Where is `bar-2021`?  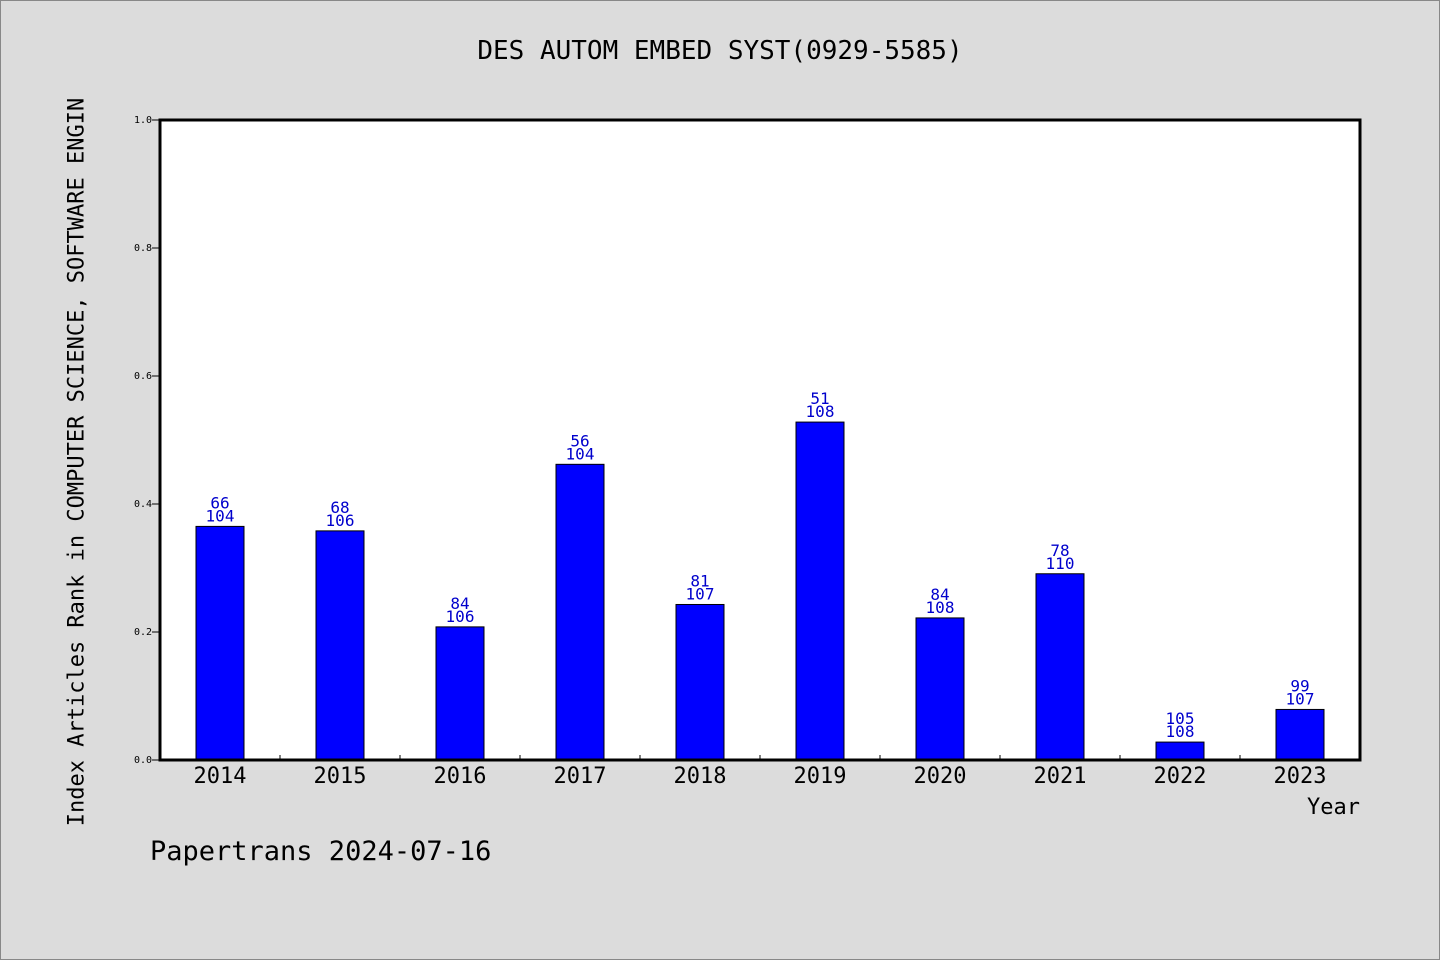
bar-2021 is located at coordinates (1060, 667).